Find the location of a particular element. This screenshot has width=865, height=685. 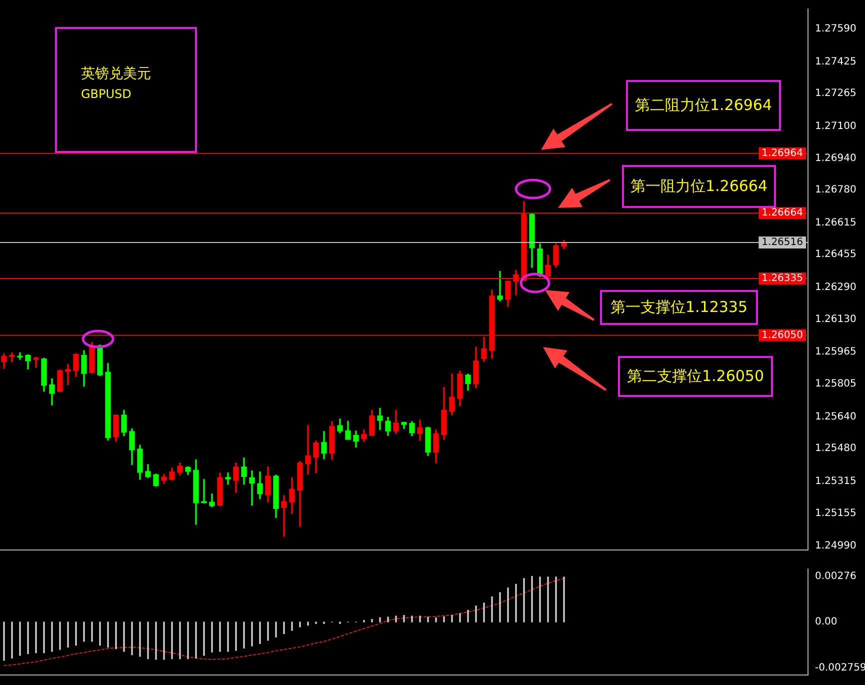

y-tick-label: 1.27590 is located at coordinates (835, 28).